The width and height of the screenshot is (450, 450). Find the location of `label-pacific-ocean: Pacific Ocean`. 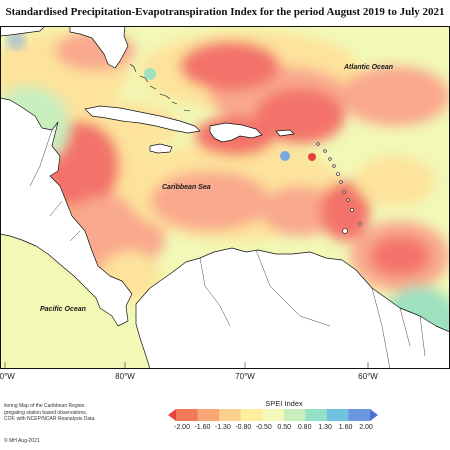

label-pacific-ocean: Pacific Ocean is located at coordinates (63, 309).